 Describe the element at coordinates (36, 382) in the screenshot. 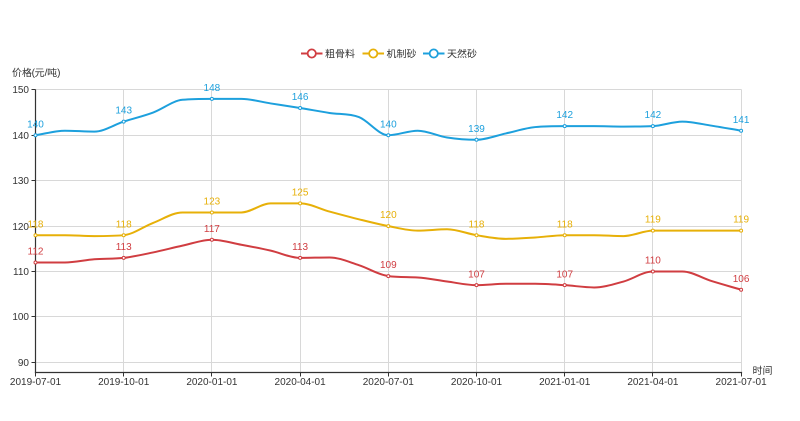

I see `svg-text: 2019-07-01` at that location.